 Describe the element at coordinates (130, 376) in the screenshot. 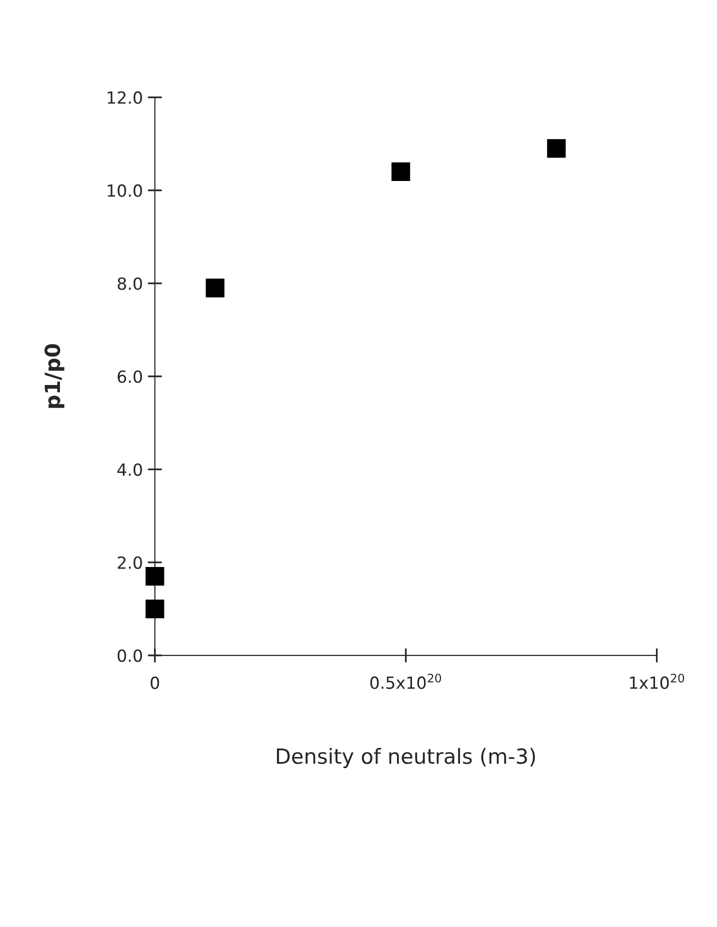

I see `y-tick-label: 6.0` at that location.